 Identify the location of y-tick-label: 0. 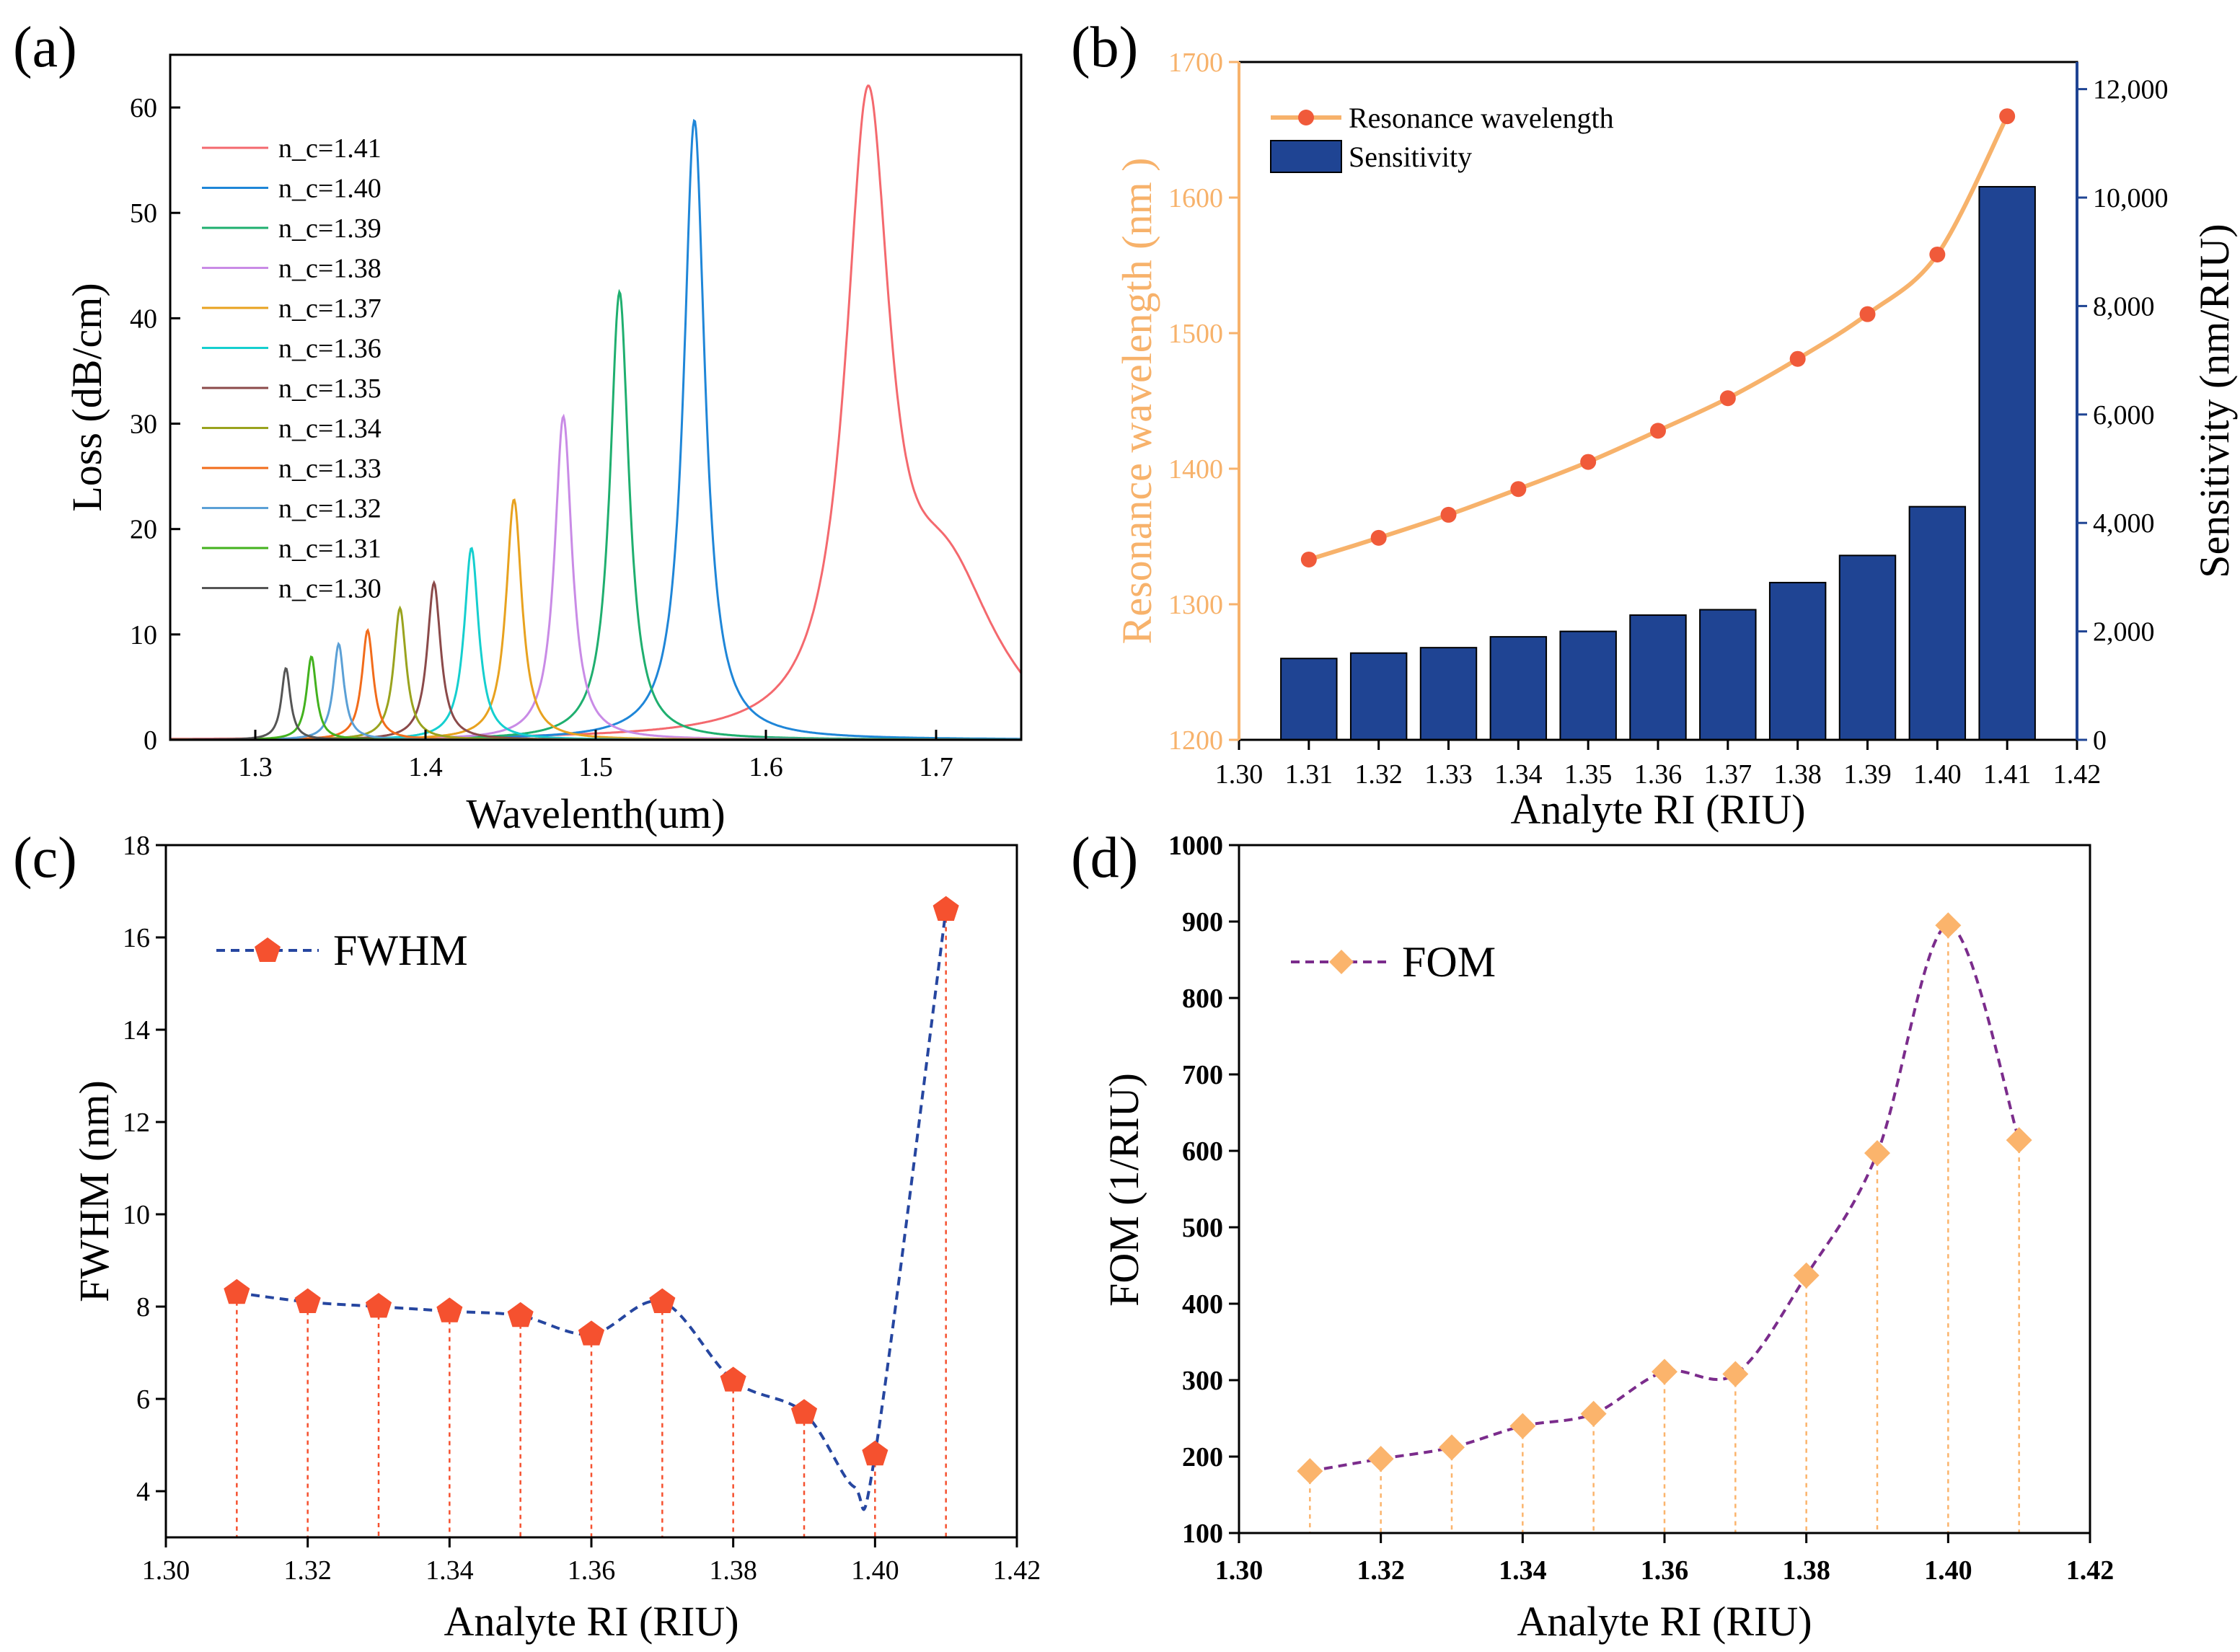
(150, 741).